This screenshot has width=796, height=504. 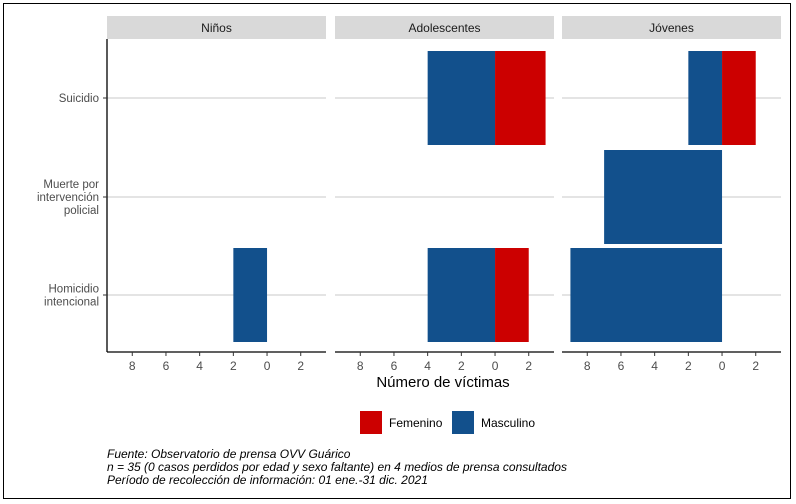 What do you see at coordinates (74, 290) in the screenshot?
I see `y-category-label: Homicidio` at bounding box center [74, 290].